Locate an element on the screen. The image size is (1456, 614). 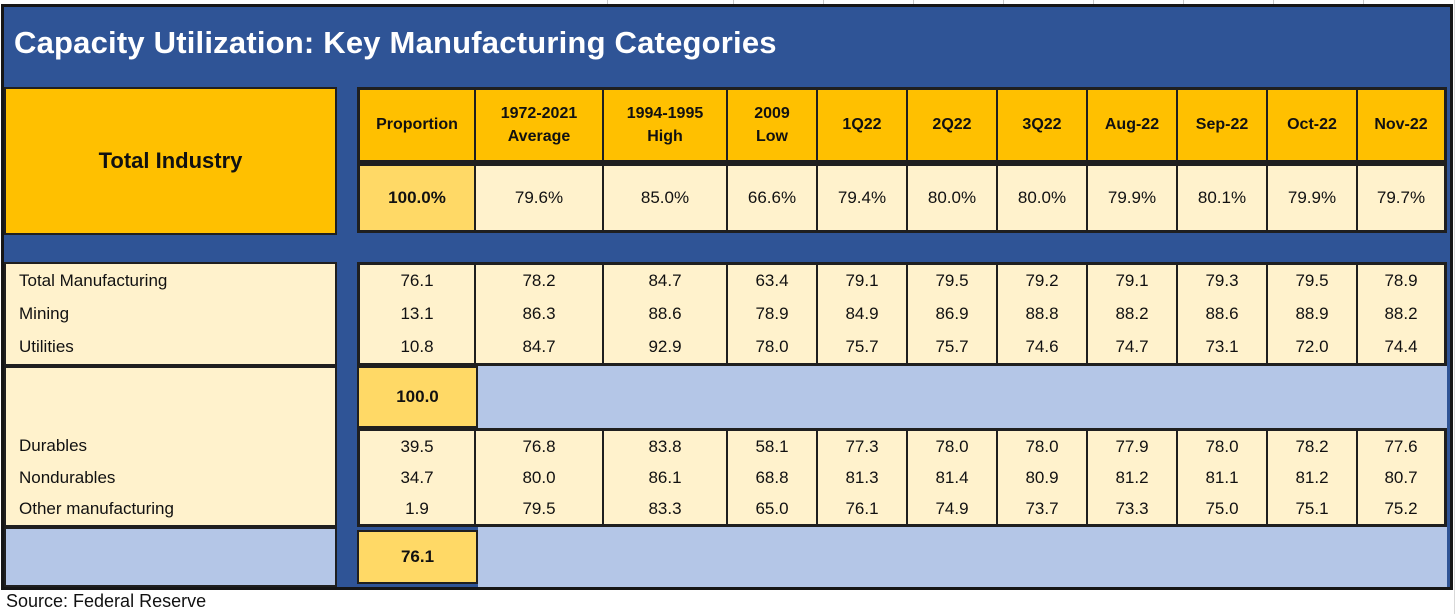
row-label: Nondurables is located at coordinates (67, 477).